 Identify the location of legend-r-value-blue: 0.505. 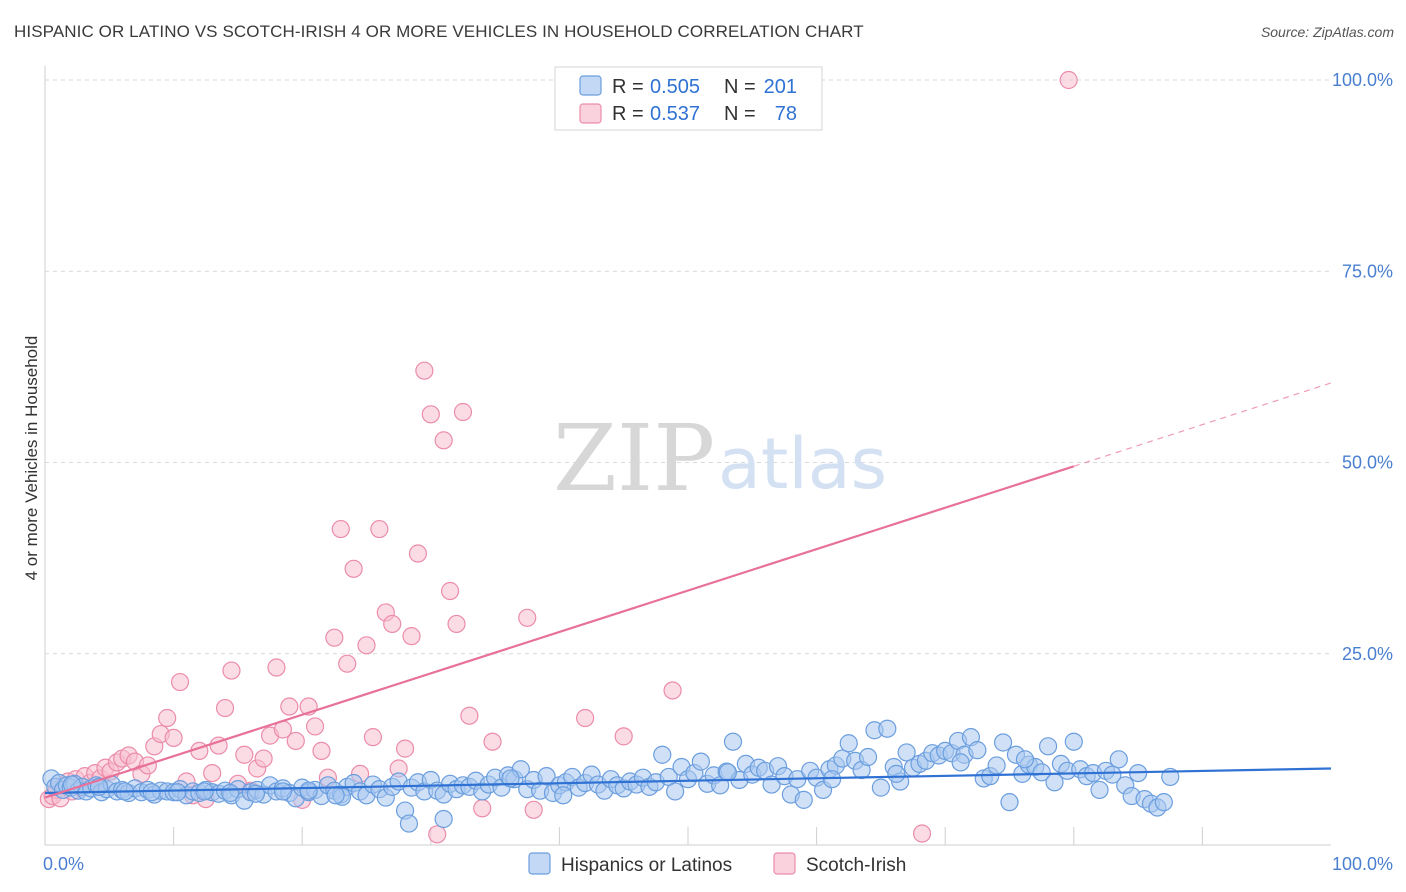
(675, 87).